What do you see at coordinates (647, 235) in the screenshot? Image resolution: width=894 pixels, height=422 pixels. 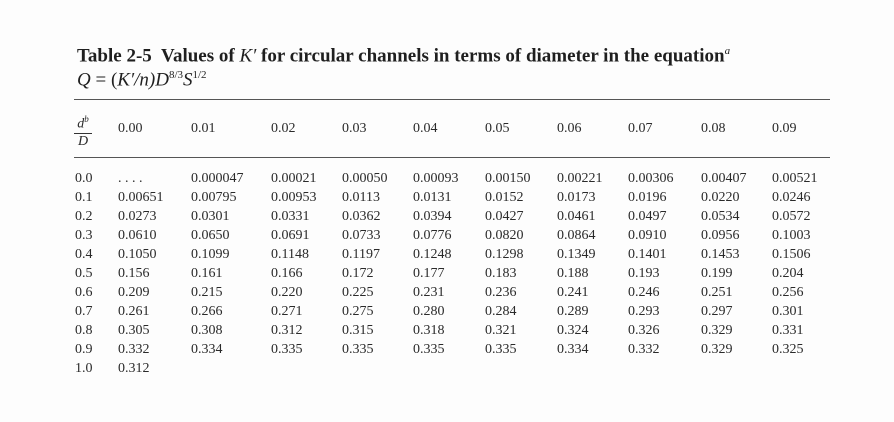 I see `table-cell: 0.0910` at bounding box center [647, 235].